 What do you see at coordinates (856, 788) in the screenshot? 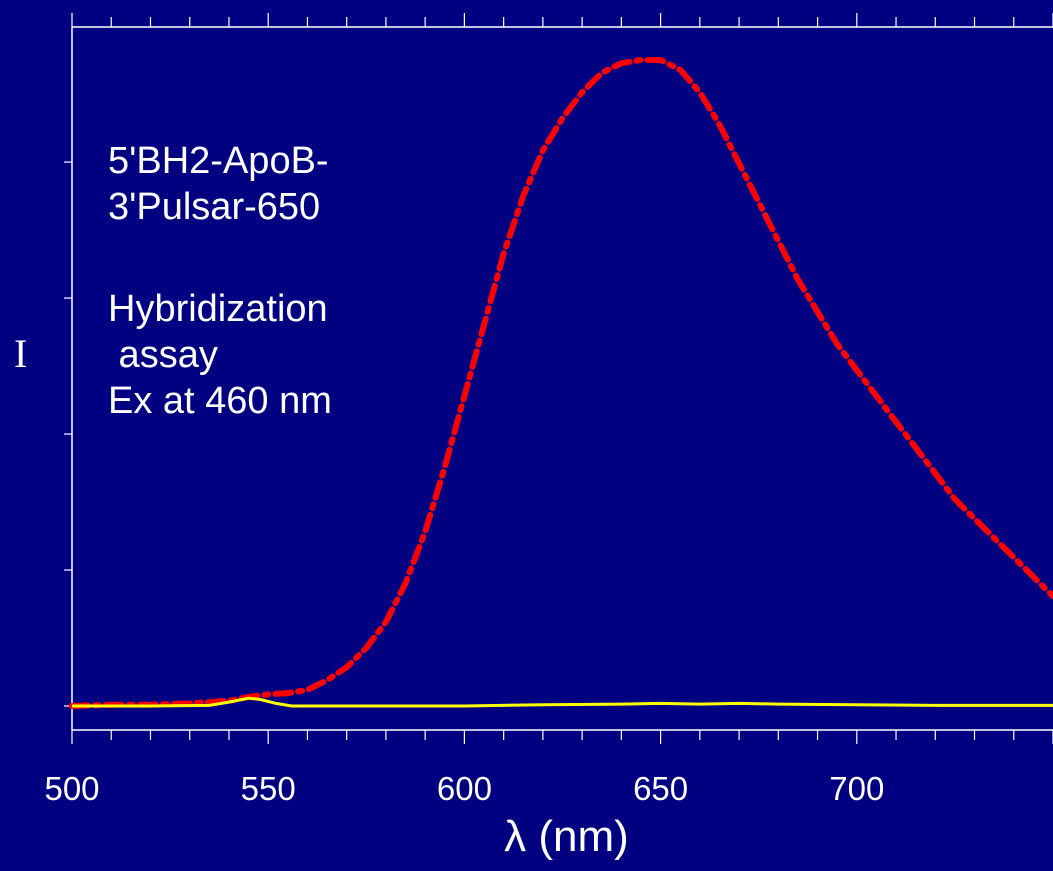
I see `x-tick-label: 700` at bounding box center [856, 788].